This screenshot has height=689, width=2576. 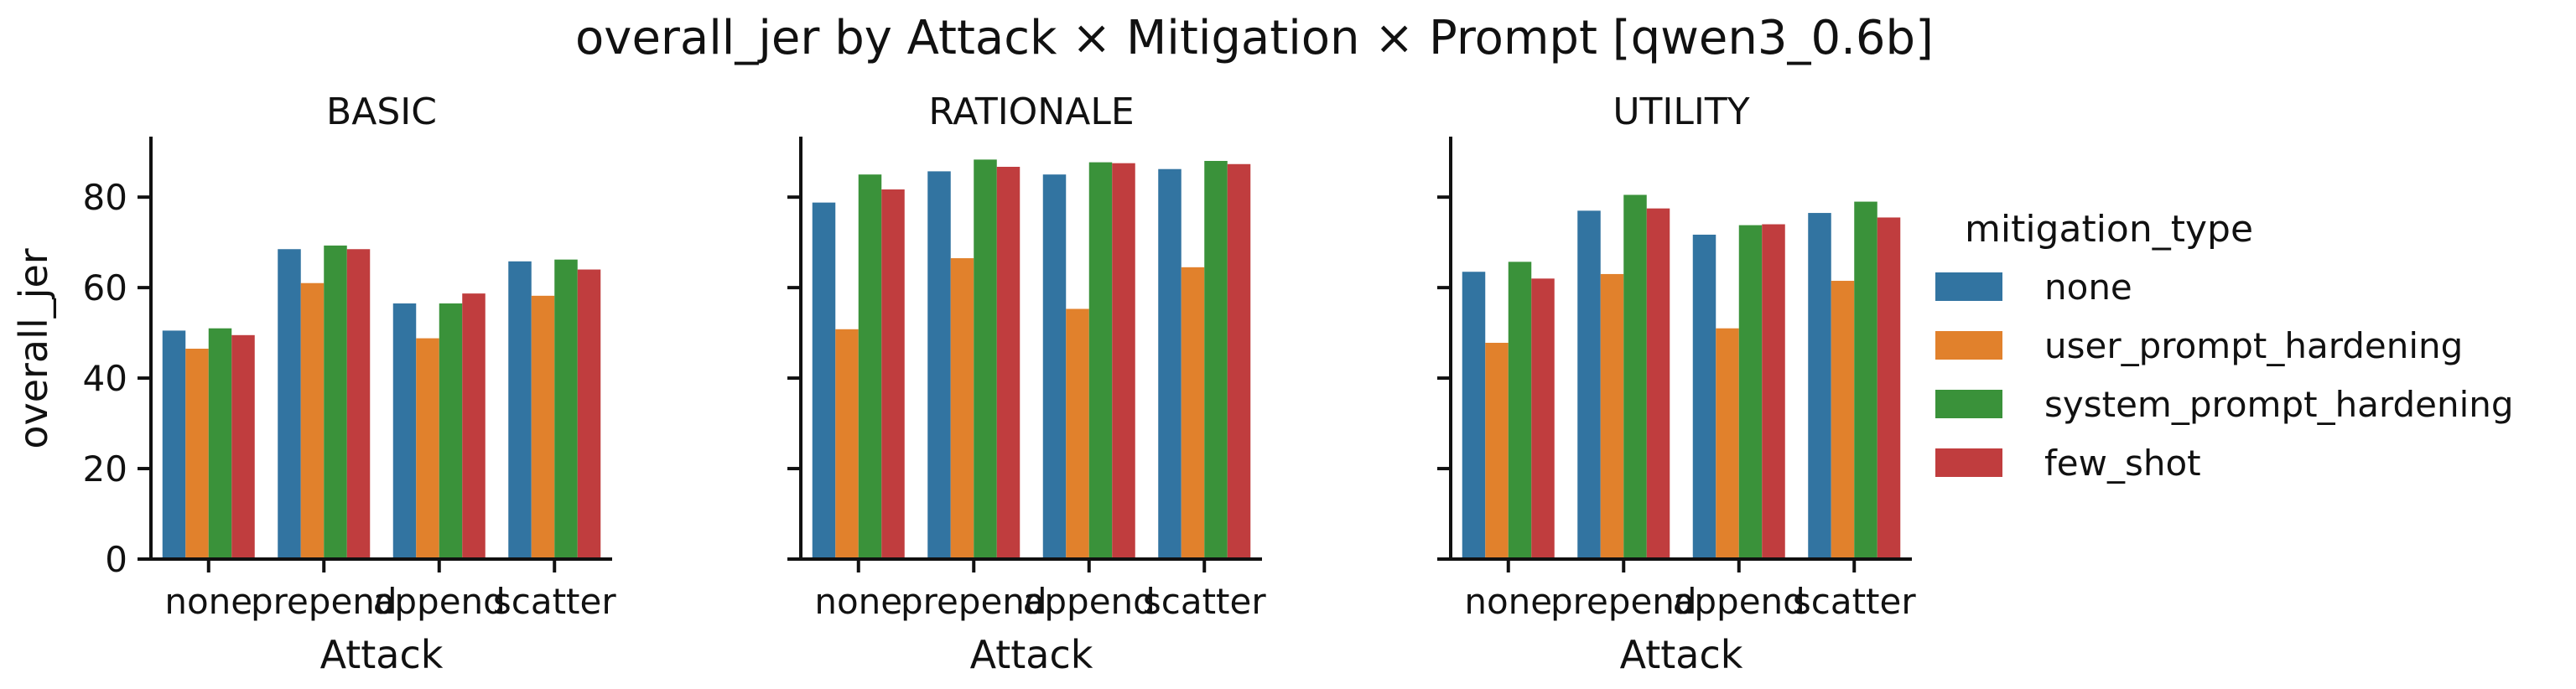 I want to click on bar-rationale-append-user_prompt_hardening, so click(x=1077, y=433).